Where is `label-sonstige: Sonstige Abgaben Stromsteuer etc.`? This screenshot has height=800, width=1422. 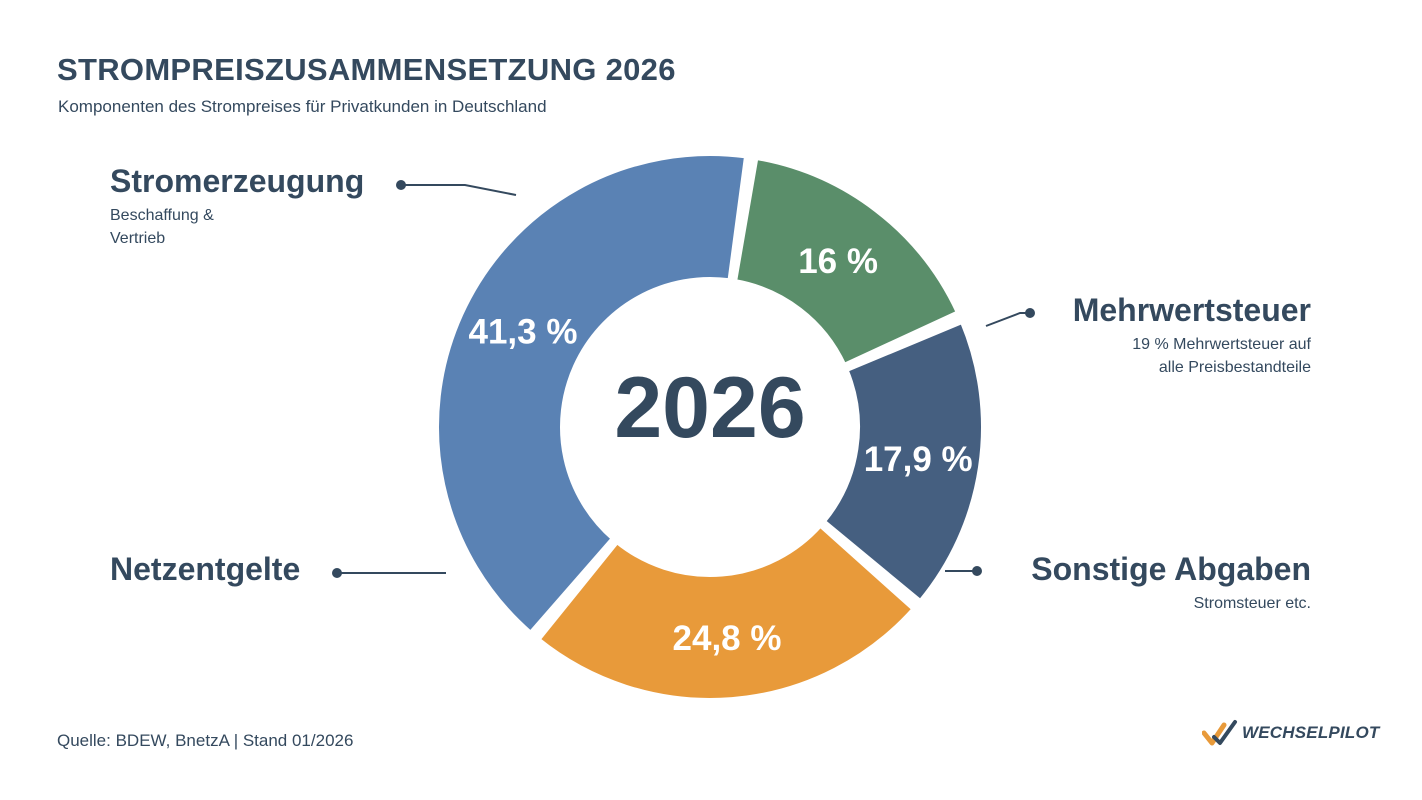
label-sonstige: Sonstige Abgaben Stromsteuer etc. is located at coordinates (1171, 583).